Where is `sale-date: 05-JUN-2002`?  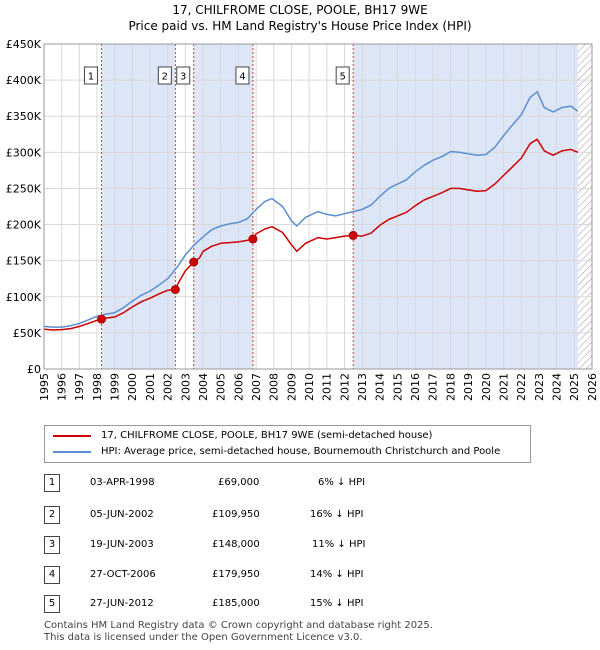 sale-date: 05-JUN-2002 is located at coordinates (122, 514).